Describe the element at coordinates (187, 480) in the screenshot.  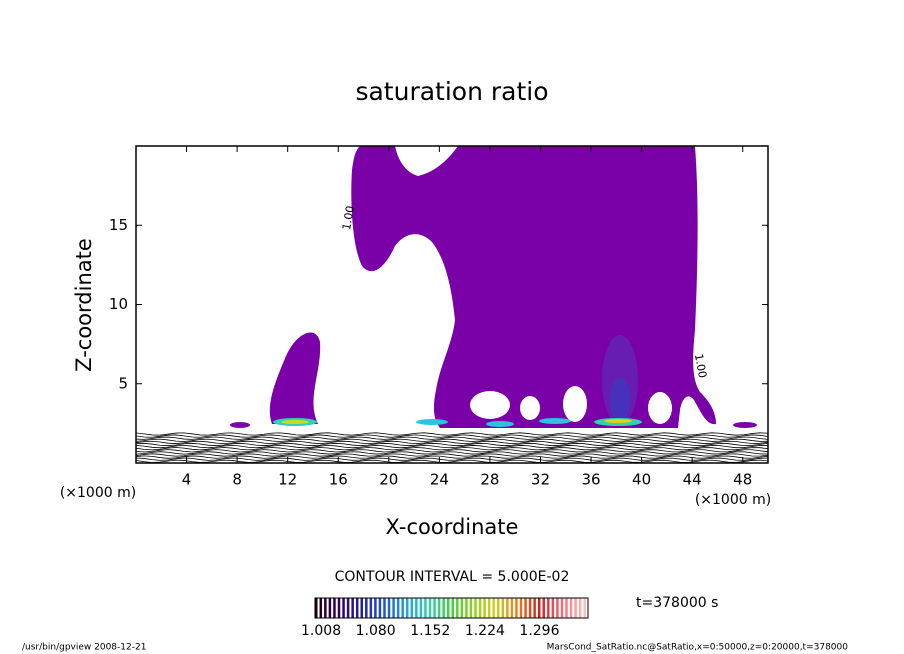
I see `x-tick-label: 4` at that location.